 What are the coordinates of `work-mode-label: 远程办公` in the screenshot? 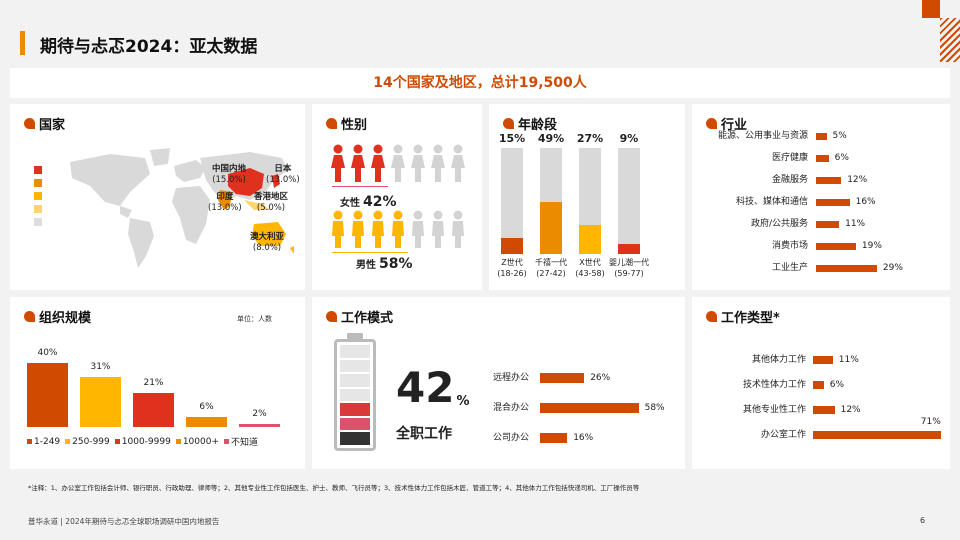 It's located at (510, 378).